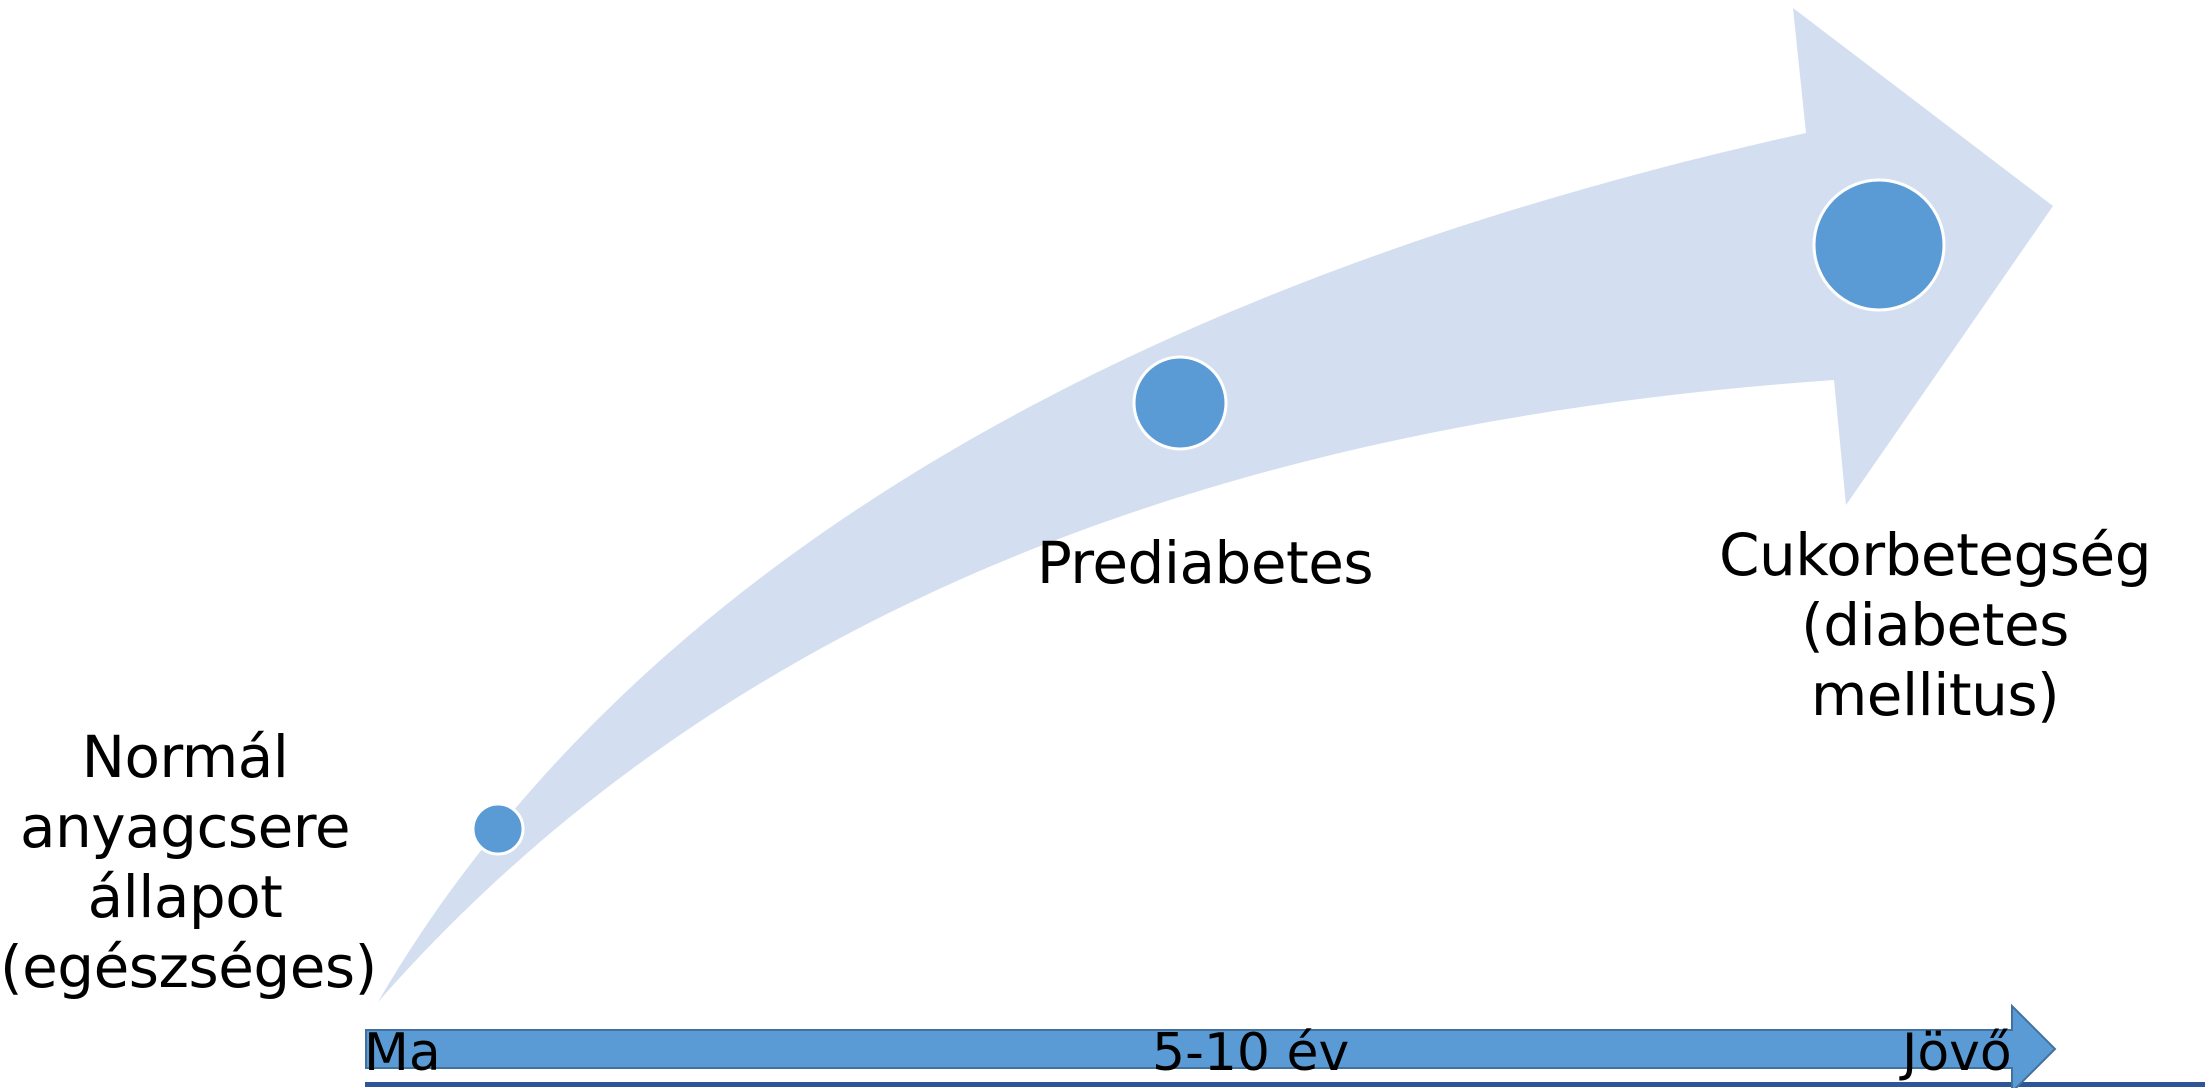 This screenshot has height=1088, width=2205. Describe the element at coordinates (1935, 625) in the screenshot. I see `stage-label-diabetes: Cukorbetegség (diabetes mellitus)` at that location.